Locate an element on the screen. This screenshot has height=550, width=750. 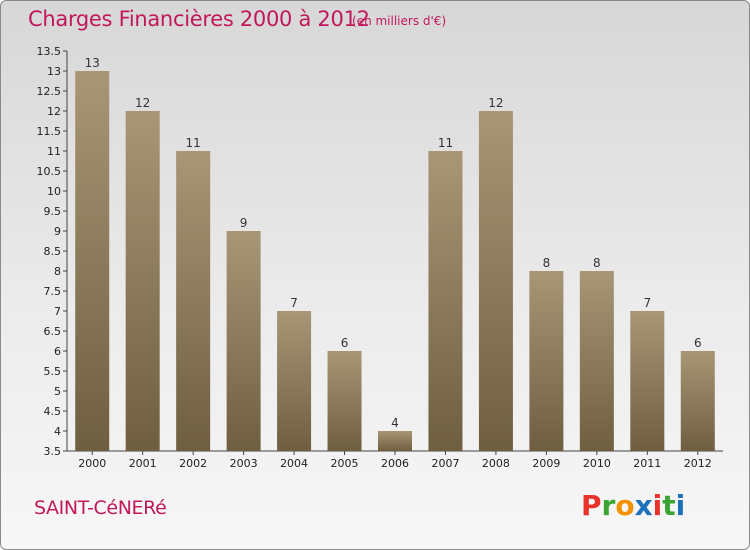
y-tick-label: 4 is located at coordinates (57, 431).